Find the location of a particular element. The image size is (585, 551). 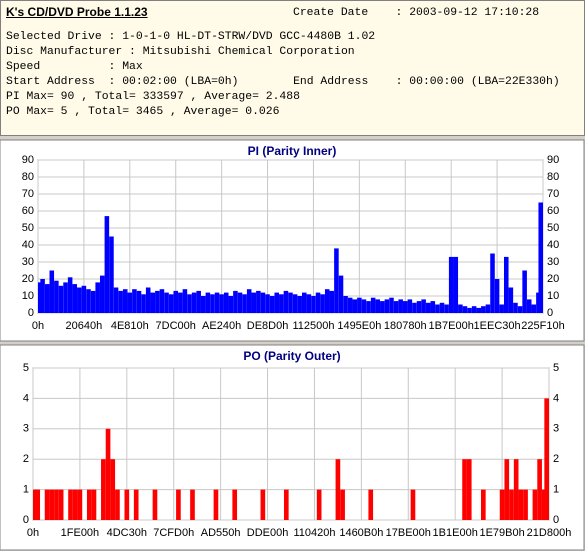

y-tick-label-right: 60 is located at coordinates (553, 211).